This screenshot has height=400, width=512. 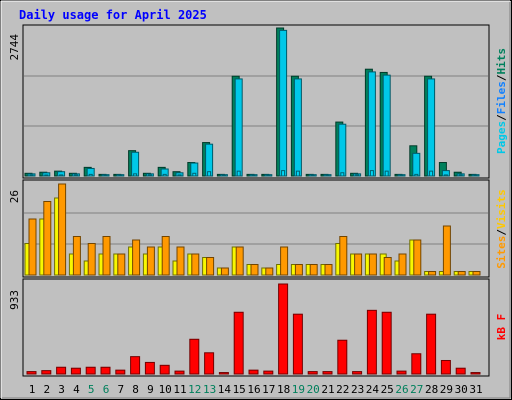 I want to click on legend-1: Sites/Visits, so click(x=501, y=229).